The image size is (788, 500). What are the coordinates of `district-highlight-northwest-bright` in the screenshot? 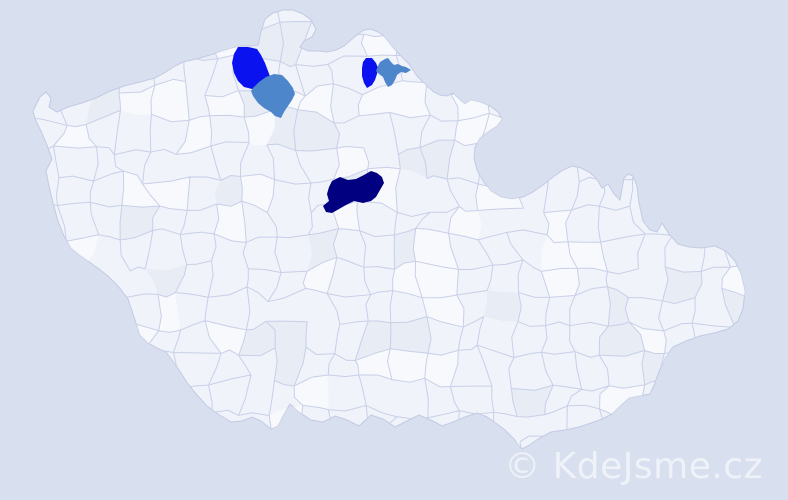 It's located at (251, 68).